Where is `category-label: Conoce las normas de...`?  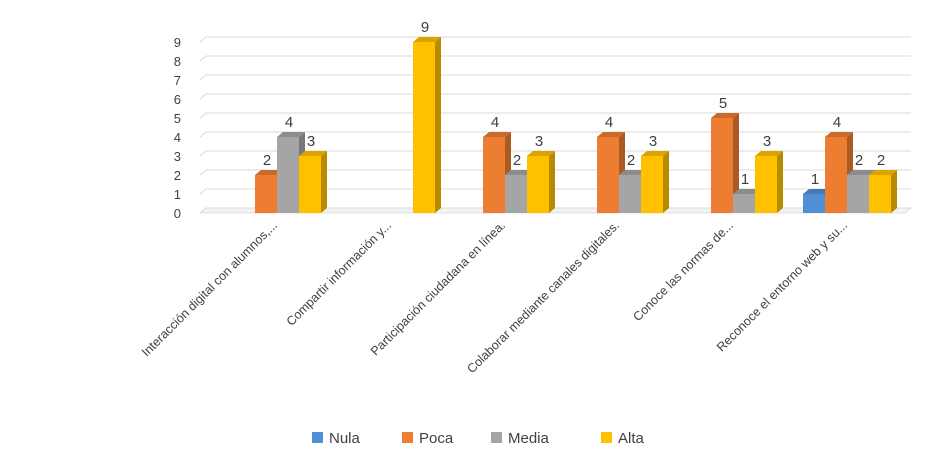 category-label: Conoce las normas de... is located at coordinates (683, 271).